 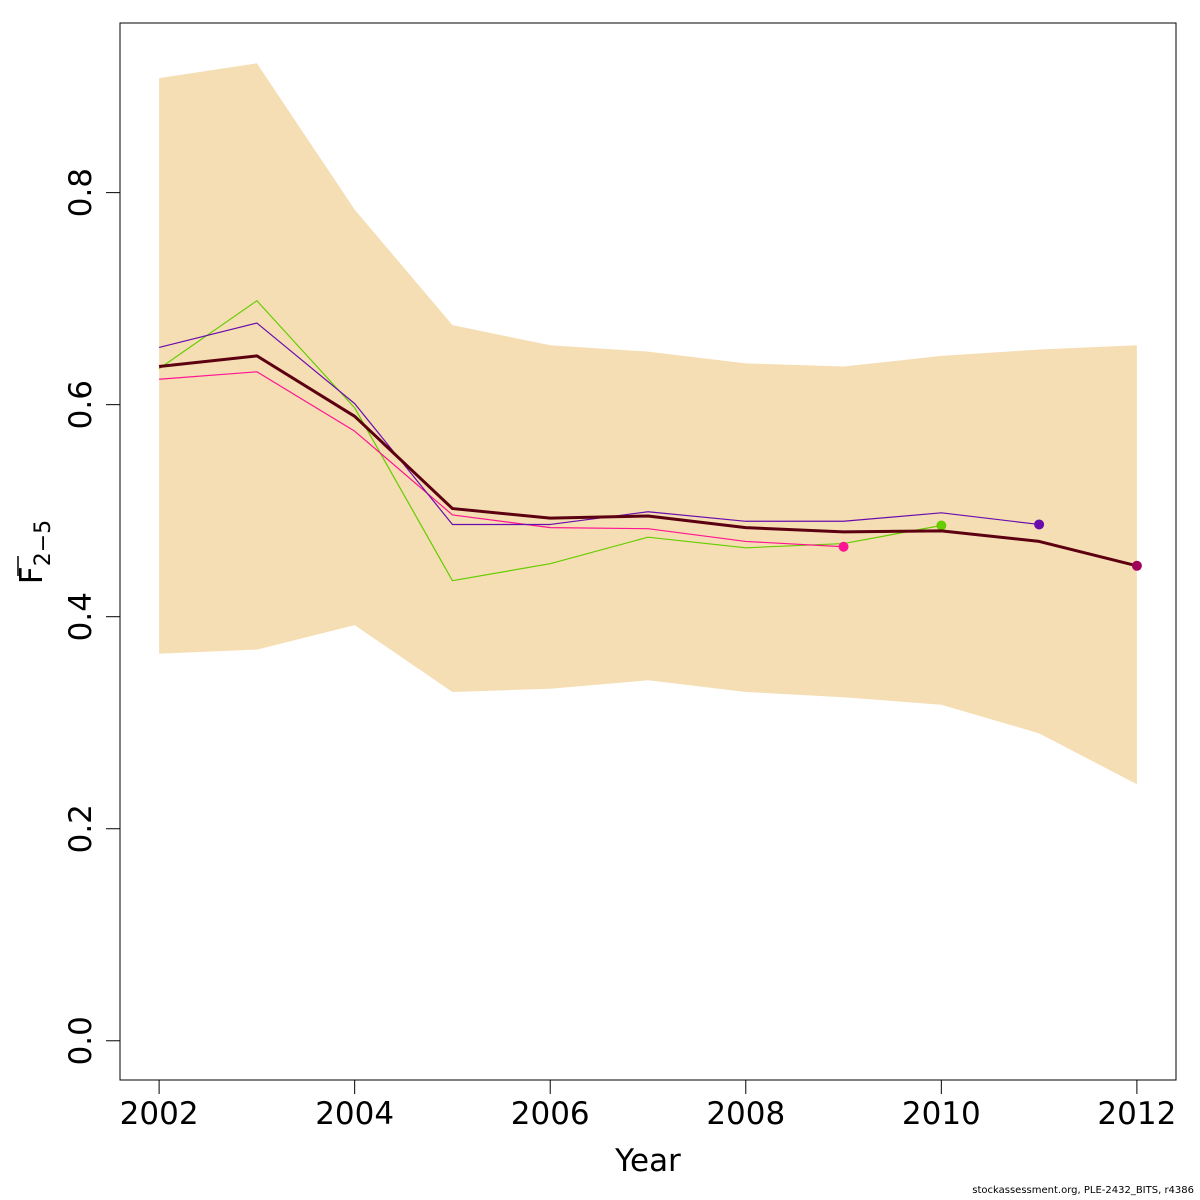 I want to click on svg-text: F2−5, so click(x=35, y=552).